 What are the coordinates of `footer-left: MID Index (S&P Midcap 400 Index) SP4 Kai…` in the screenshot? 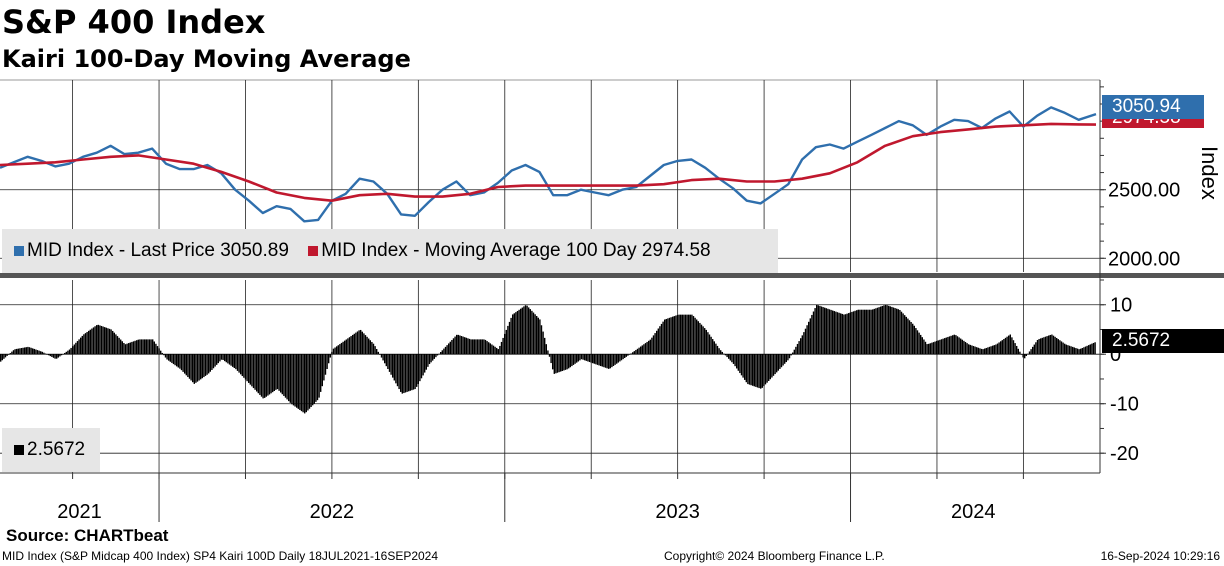 It's located at (220, 556).